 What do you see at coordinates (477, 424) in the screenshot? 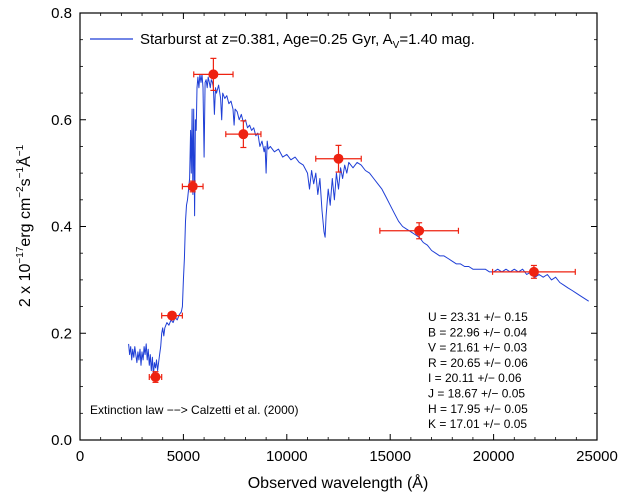
I see `phot-table-row: K = 17.01 +/− 0.05` at bounding box center [477, 424].